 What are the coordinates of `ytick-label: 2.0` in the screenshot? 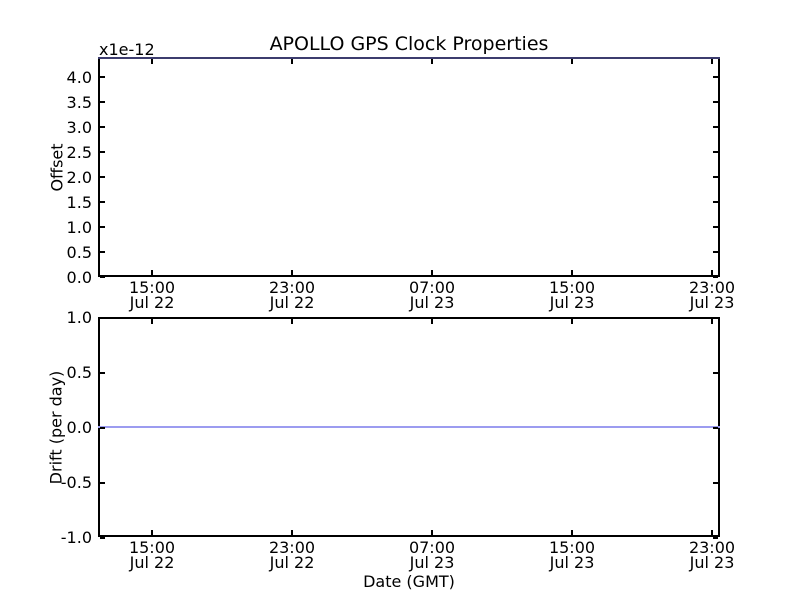 It's located at (79, 177).